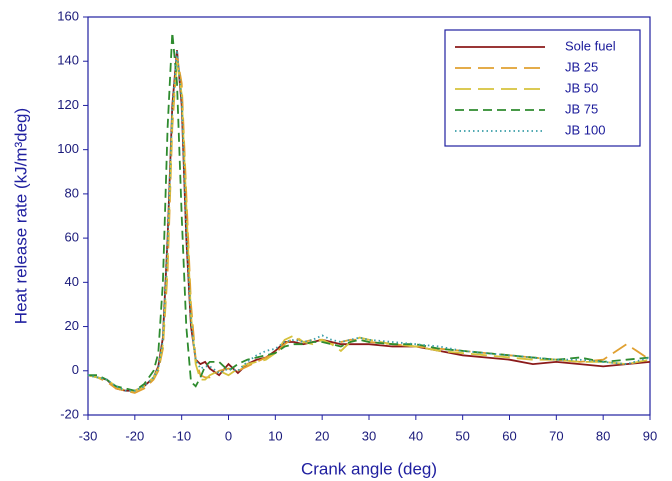  Describe the element at coordinates (581, 66) in the screenshot. I see `legend-label: JB 25` at that location.